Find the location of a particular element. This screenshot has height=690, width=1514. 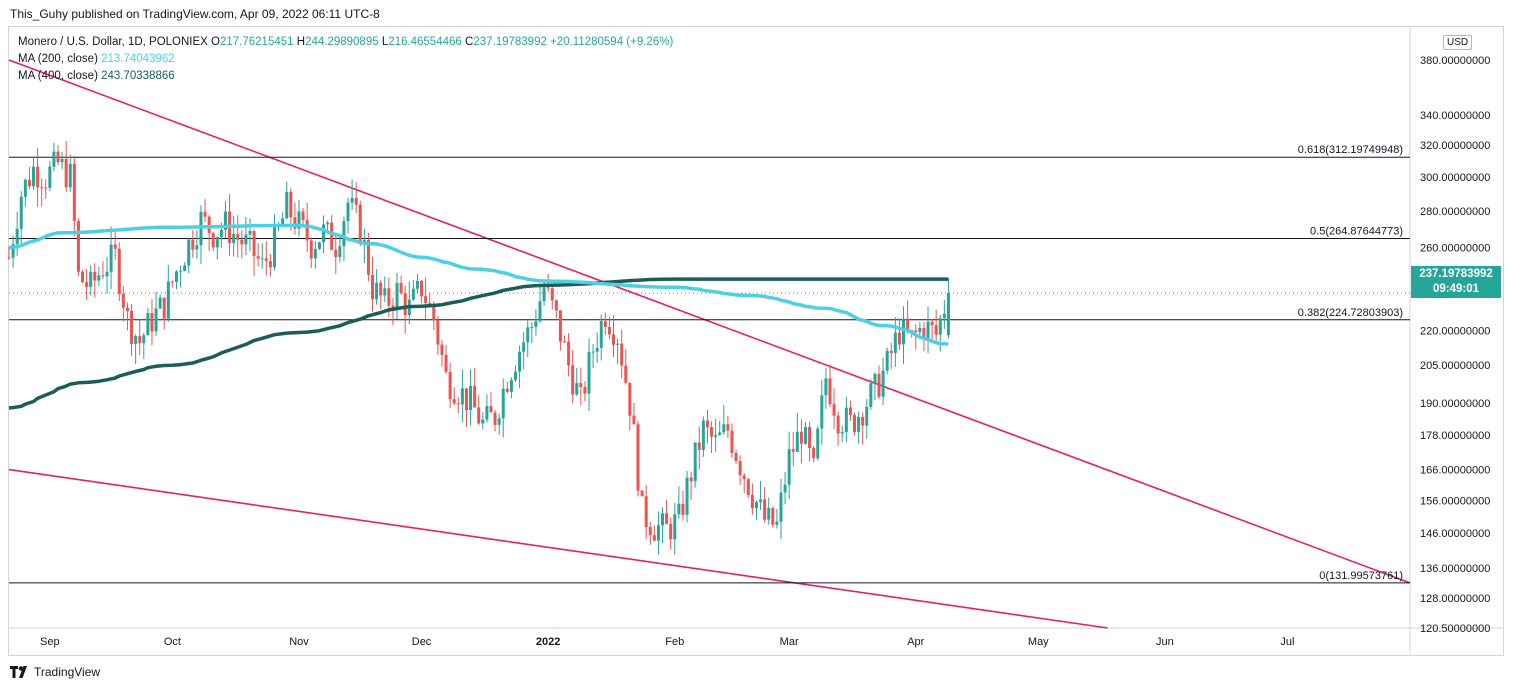

price-tick-label: 340.00000000 is located at coordinates (1455, 116).